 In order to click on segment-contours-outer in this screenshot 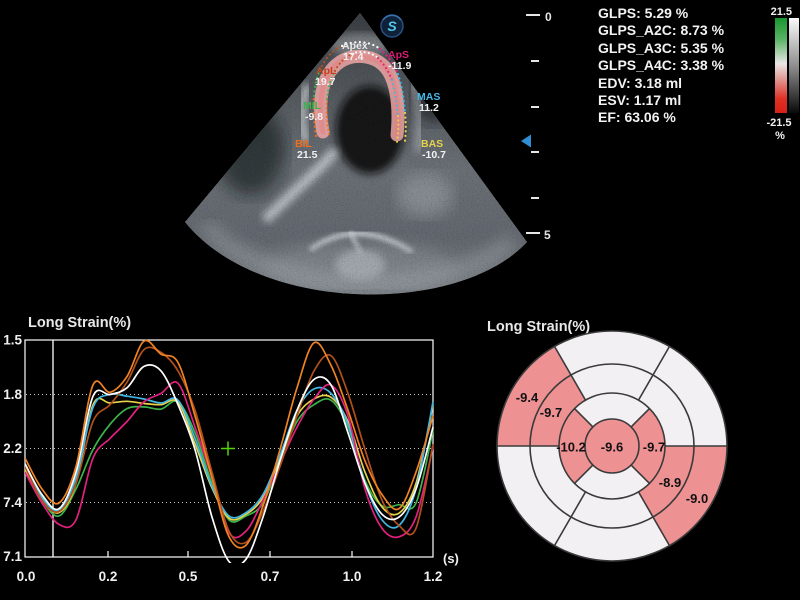, I will do `click(359, 92)`.